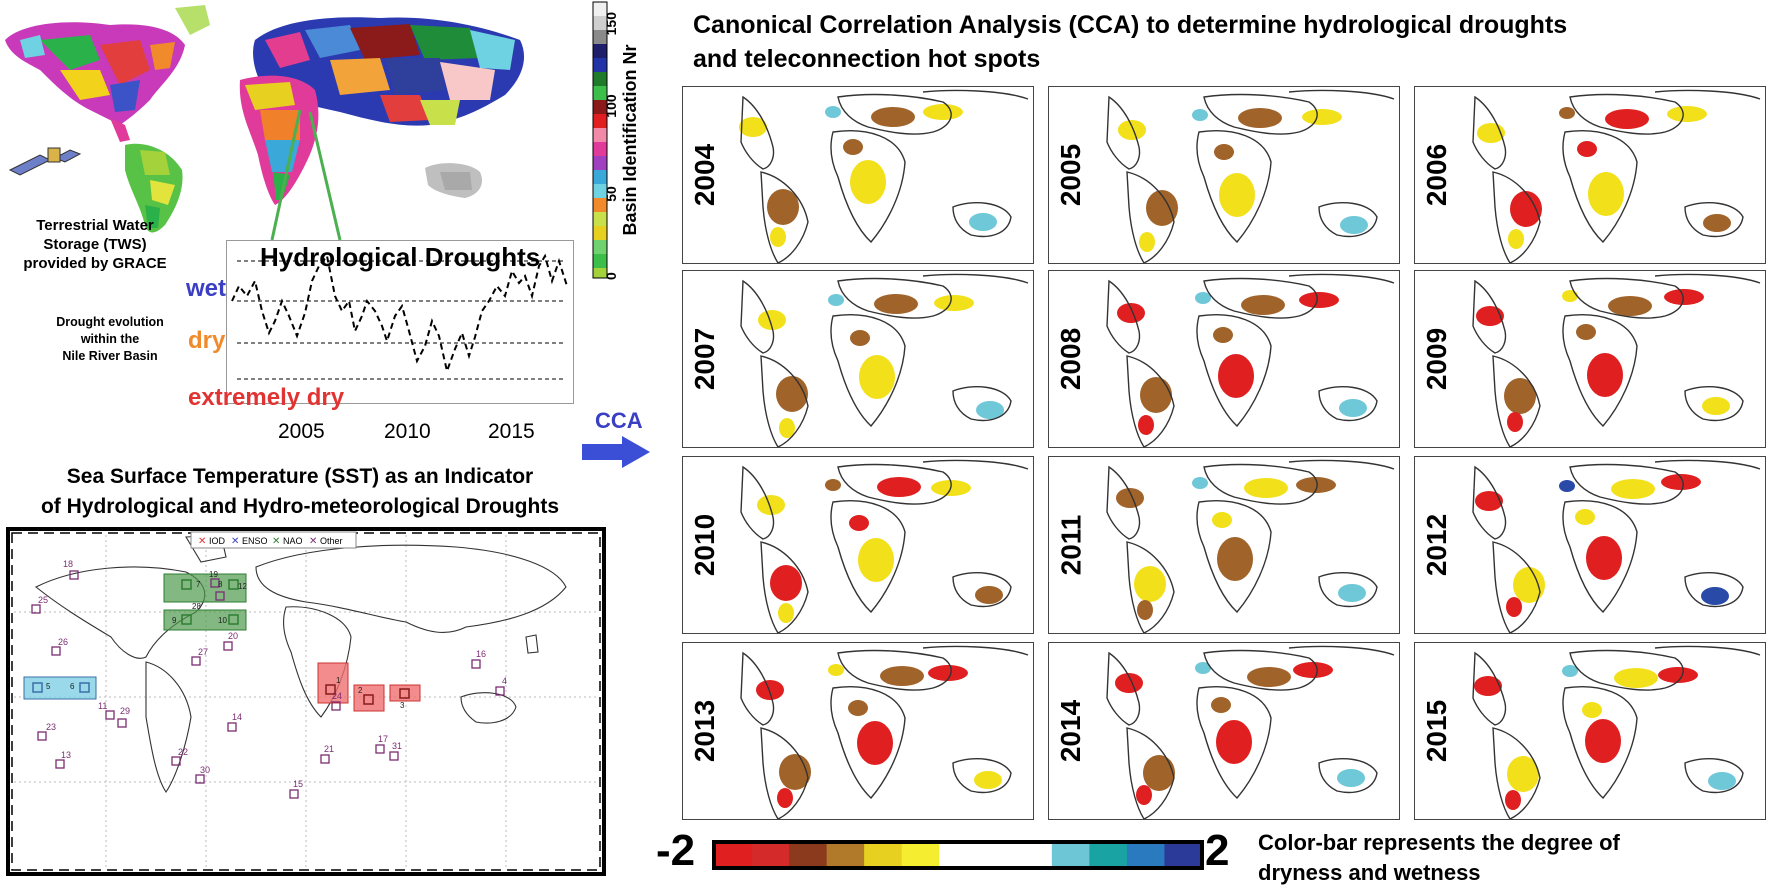  Describe the element at coordinates (266, 397) in the screenshot. I see `level-extremely-dry-label: extremely dry` at that location.